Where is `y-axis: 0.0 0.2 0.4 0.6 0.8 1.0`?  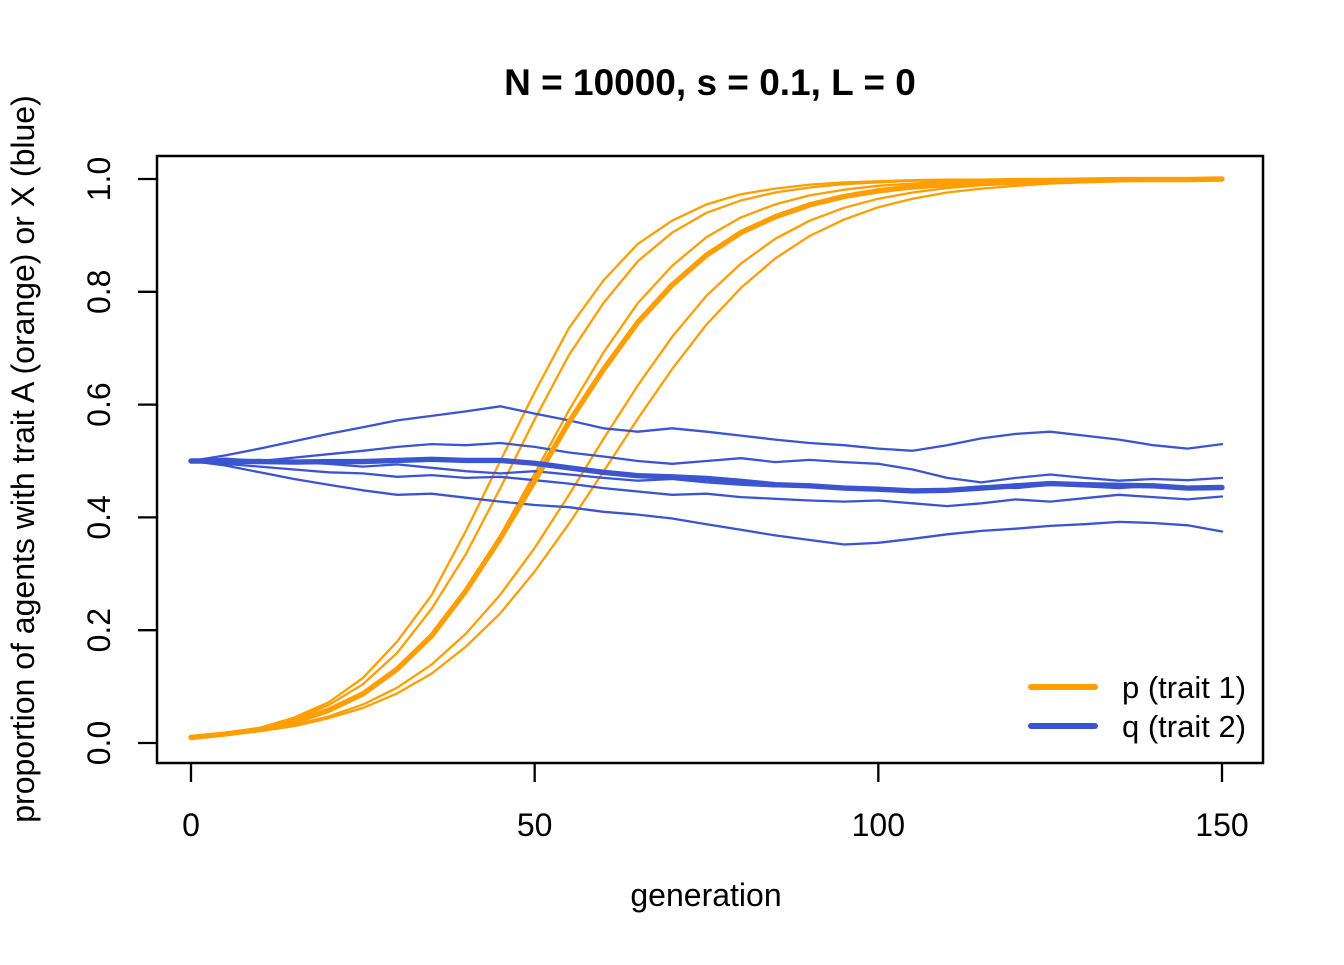 y-axis: 0.0 0.2 0.4 0.6 0.8 1.0 is located at coordinates (118, 461).